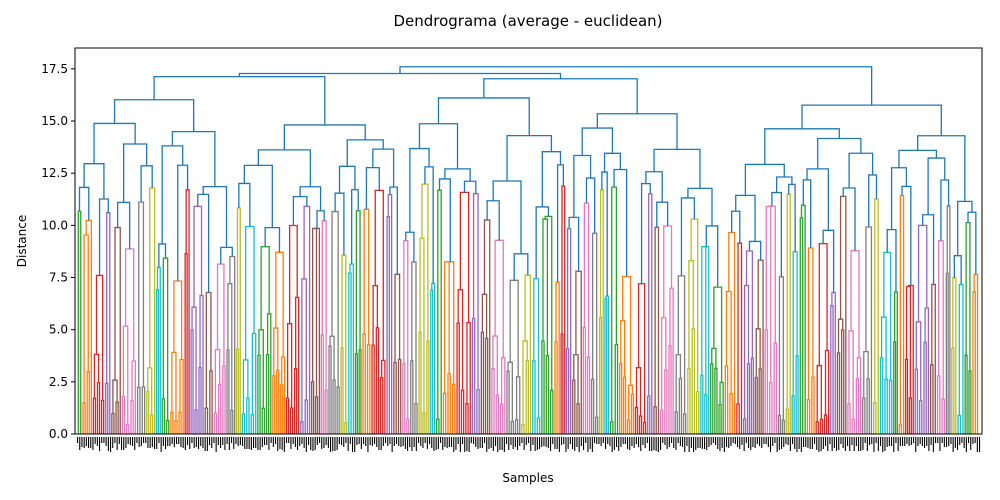  Describe the element at coordinates (54, 173) in the screenshot. I see `y-tick-label: 12.5` at that location.